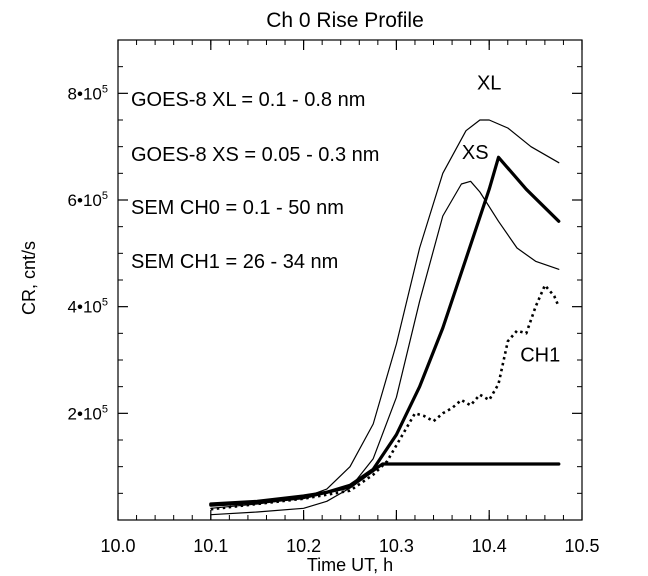  What do you see at coordinates (511, 220) in the screenshot?
I see `series-labels: XL XS CH1` at bounding box center [511, 220].